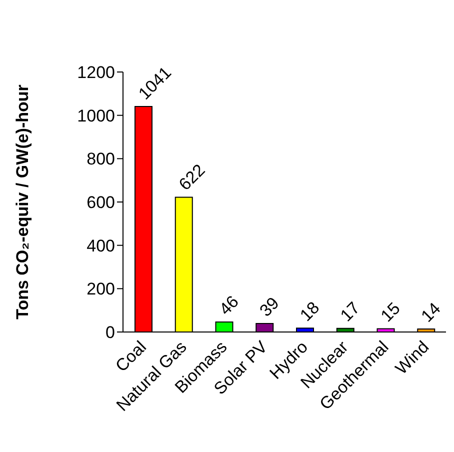  I want to click on data-label: 14, so click(431, 312).